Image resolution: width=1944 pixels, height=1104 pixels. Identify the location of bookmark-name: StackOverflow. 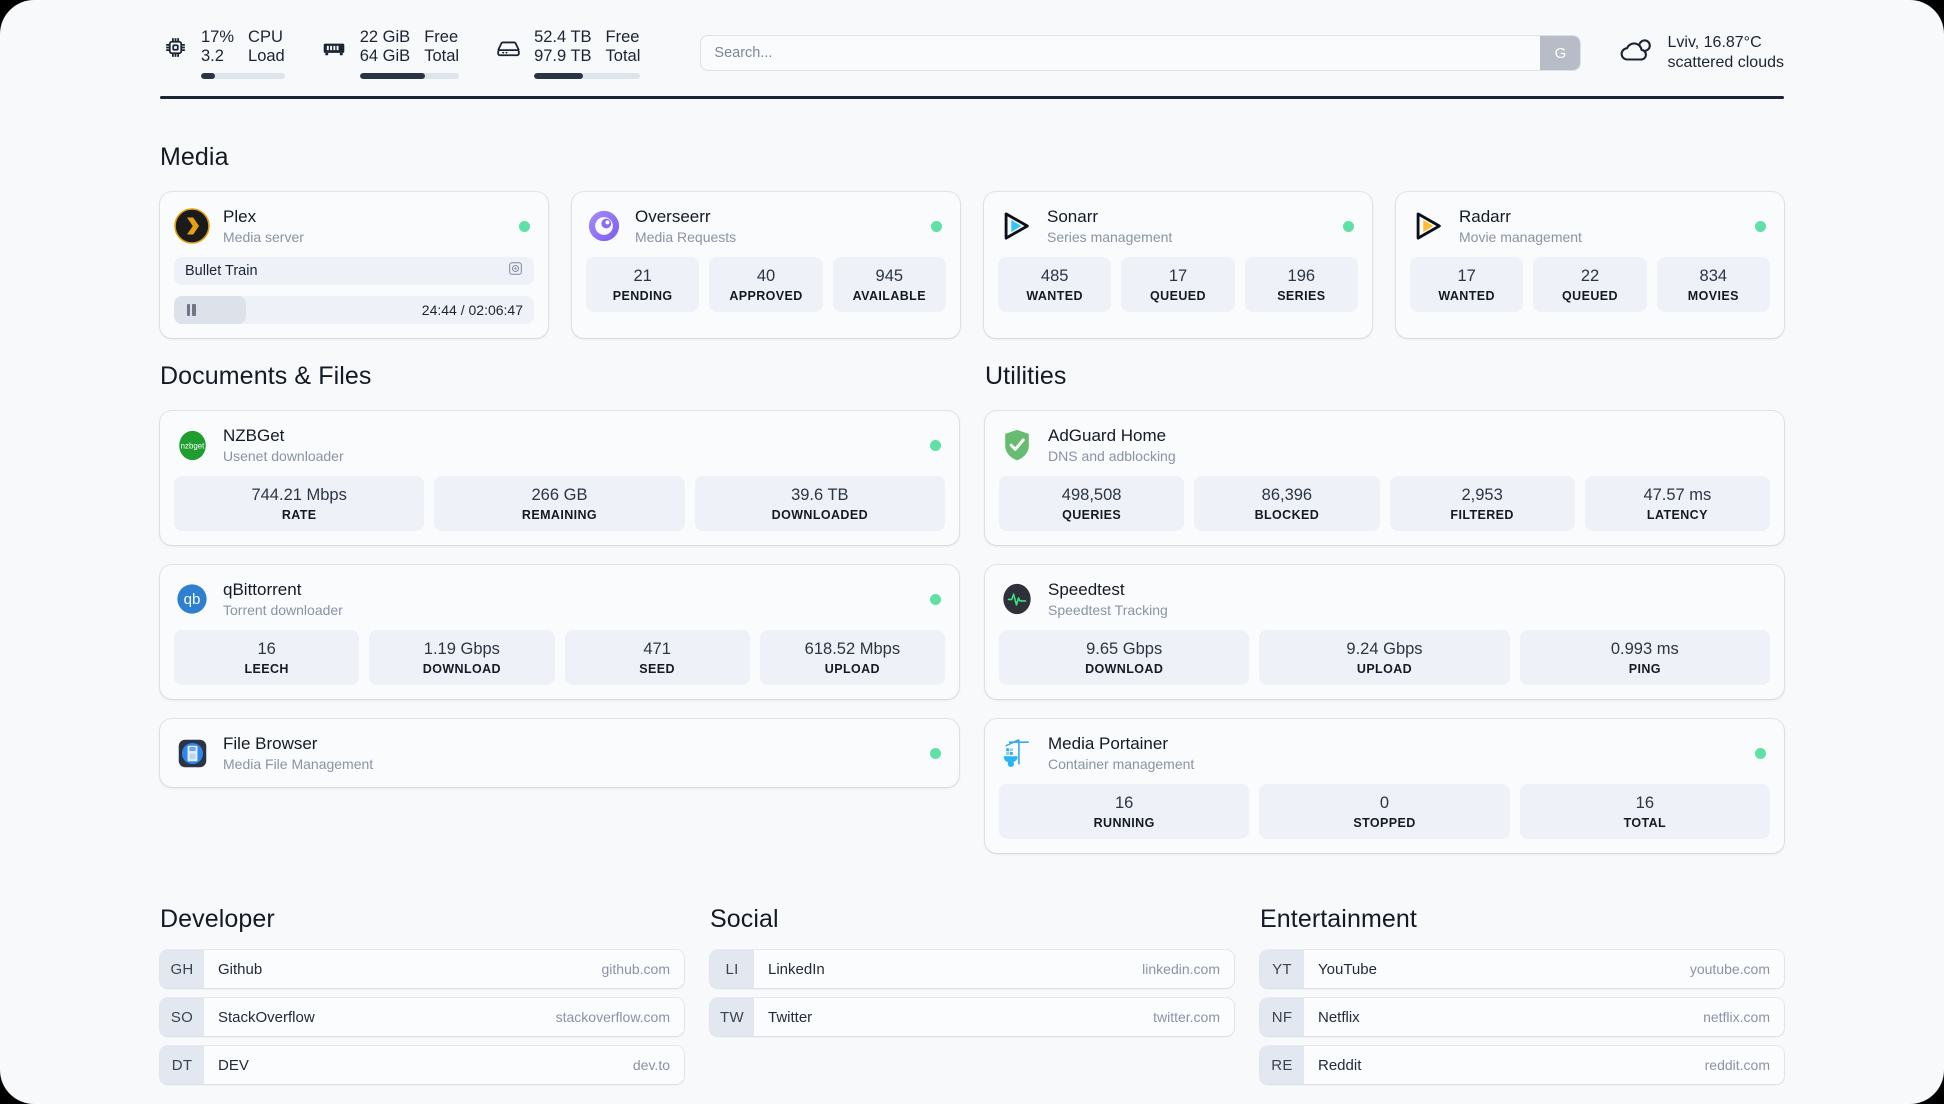
(266, 1017).